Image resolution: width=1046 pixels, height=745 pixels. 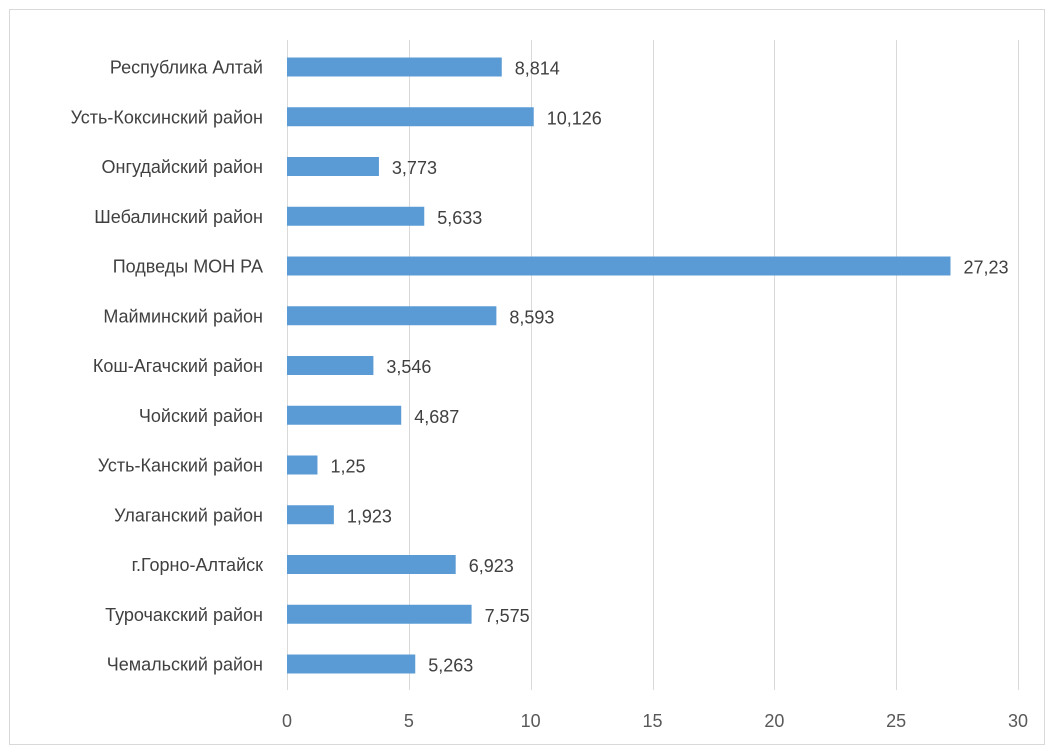 What do you see at coordinates (183, 316) in the screenshot?
I see `category-label: Майминский район` at bounding box center [183, 316].